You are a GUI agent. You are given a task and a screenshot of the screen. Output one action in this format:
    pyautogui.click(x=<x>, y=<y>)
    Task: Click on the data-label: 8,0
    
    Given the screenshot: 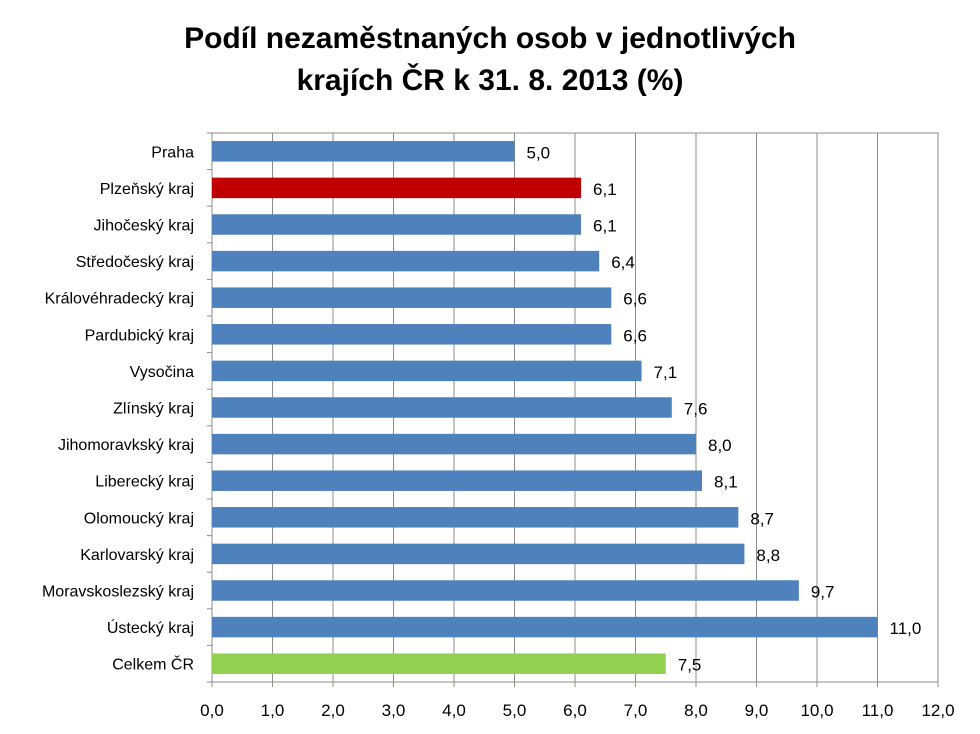 What is the action you would take?
    pyautogui.click(x=720, y=445)
    